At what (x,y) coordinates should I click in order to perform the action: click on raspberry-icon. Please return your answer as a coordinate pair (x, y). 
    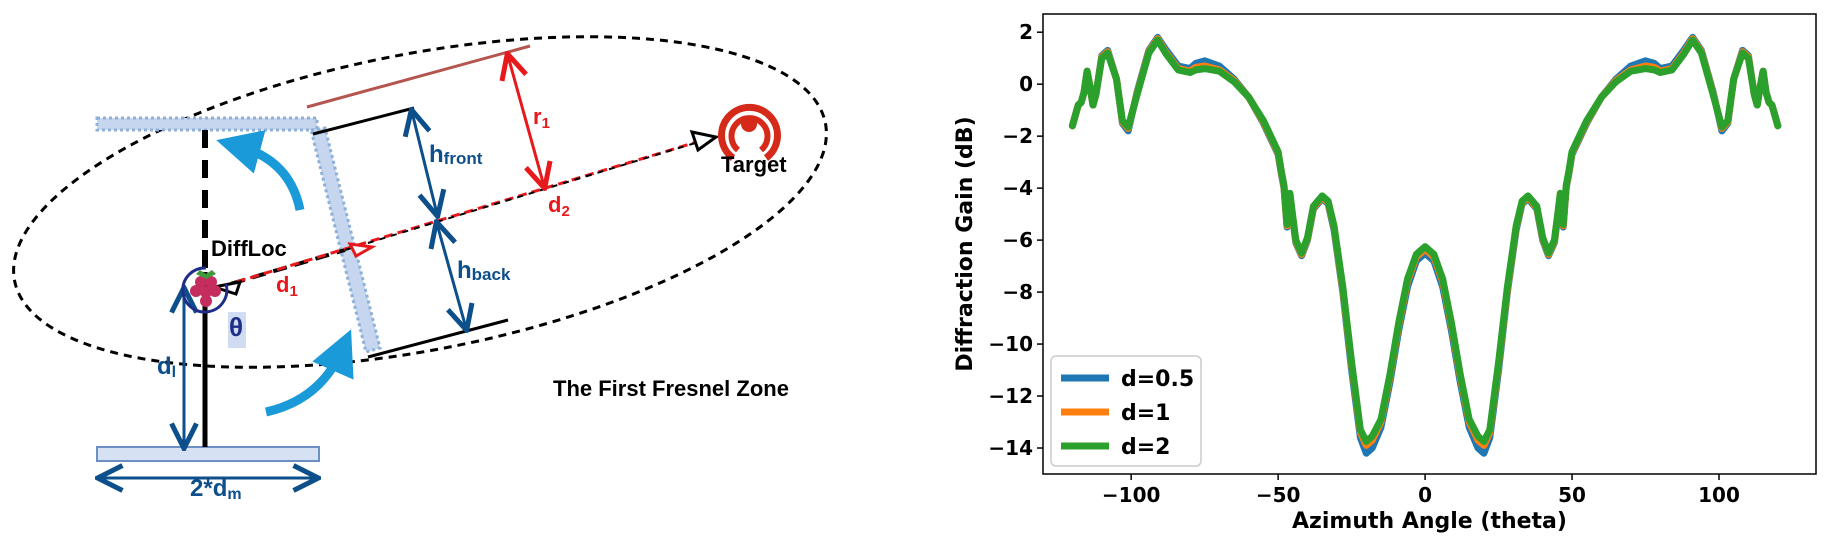
    Looking at the image, I should click on (205, 288).